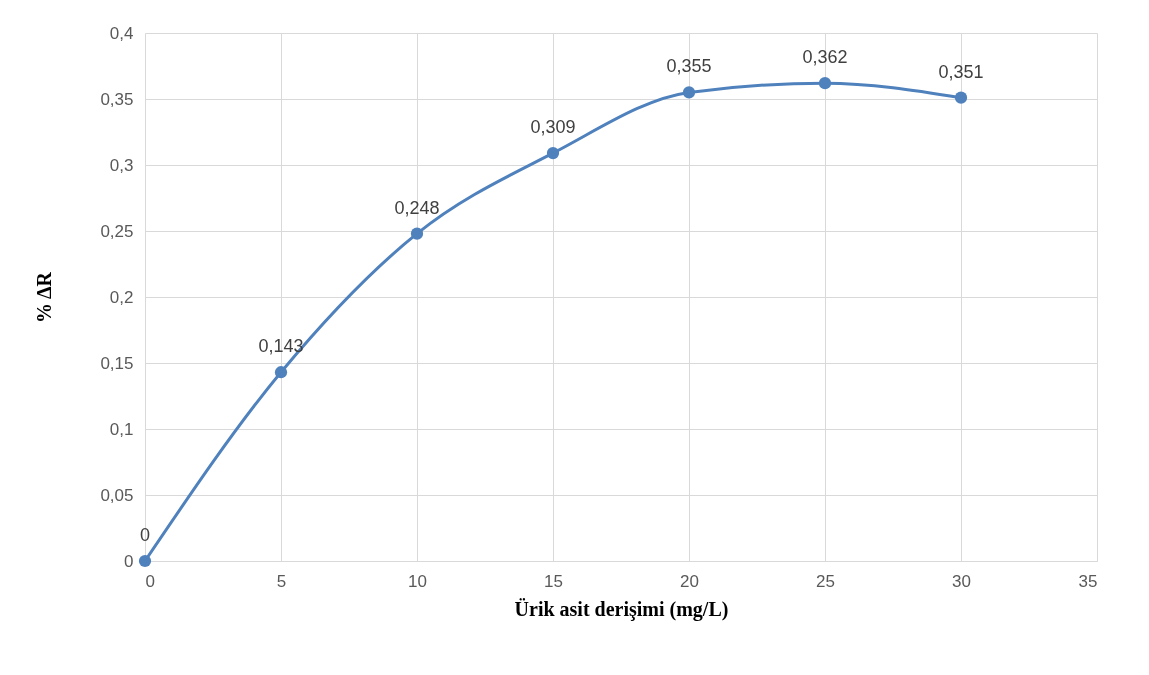 This screenshot has height=675, width=1149. Describe the element at coordinates (281, 346) in the screenshot. I see `data-label: 0,143` at that location.